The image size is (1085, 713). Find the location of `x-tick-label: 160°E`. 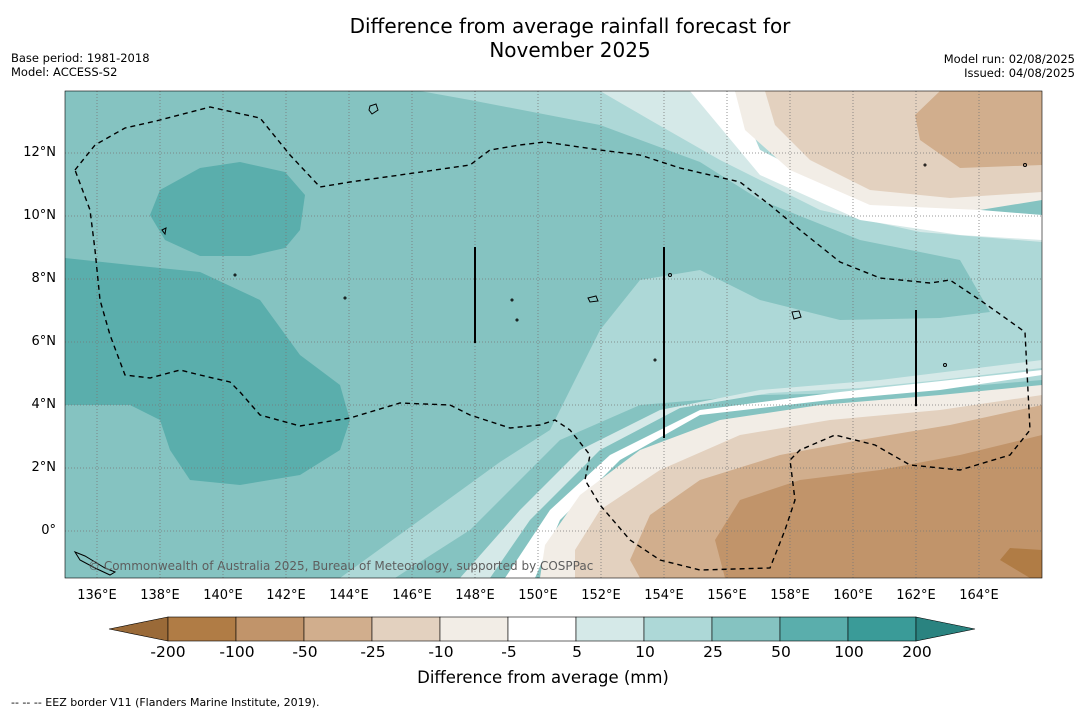

x-tick-label: 160°E is located at coordinates (853, 595).